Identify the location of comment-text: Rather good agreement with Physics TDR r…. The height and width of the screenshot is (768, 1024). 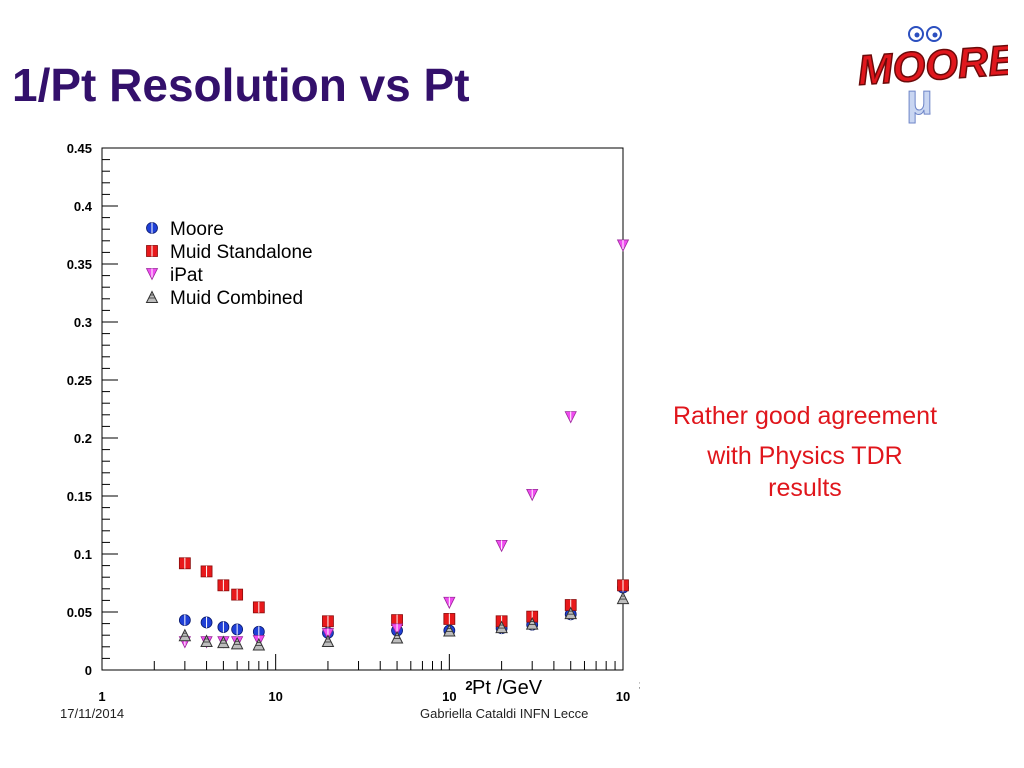
(805, 452).